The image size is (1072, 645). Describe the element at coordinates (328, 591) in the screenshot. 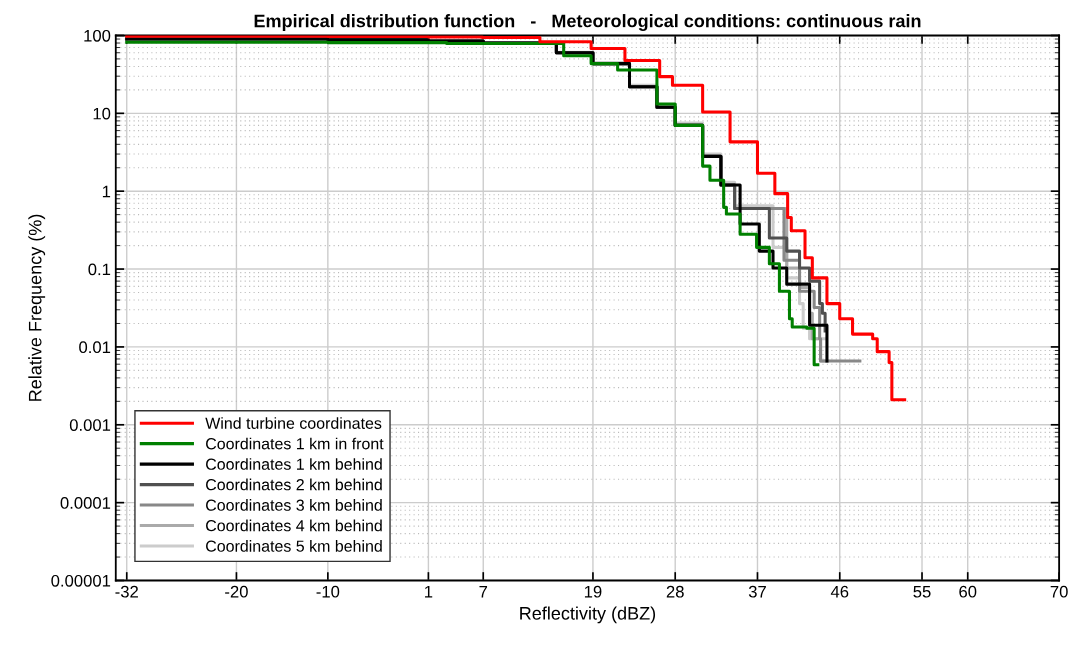

I see `x-tick-label: -10` at that location.